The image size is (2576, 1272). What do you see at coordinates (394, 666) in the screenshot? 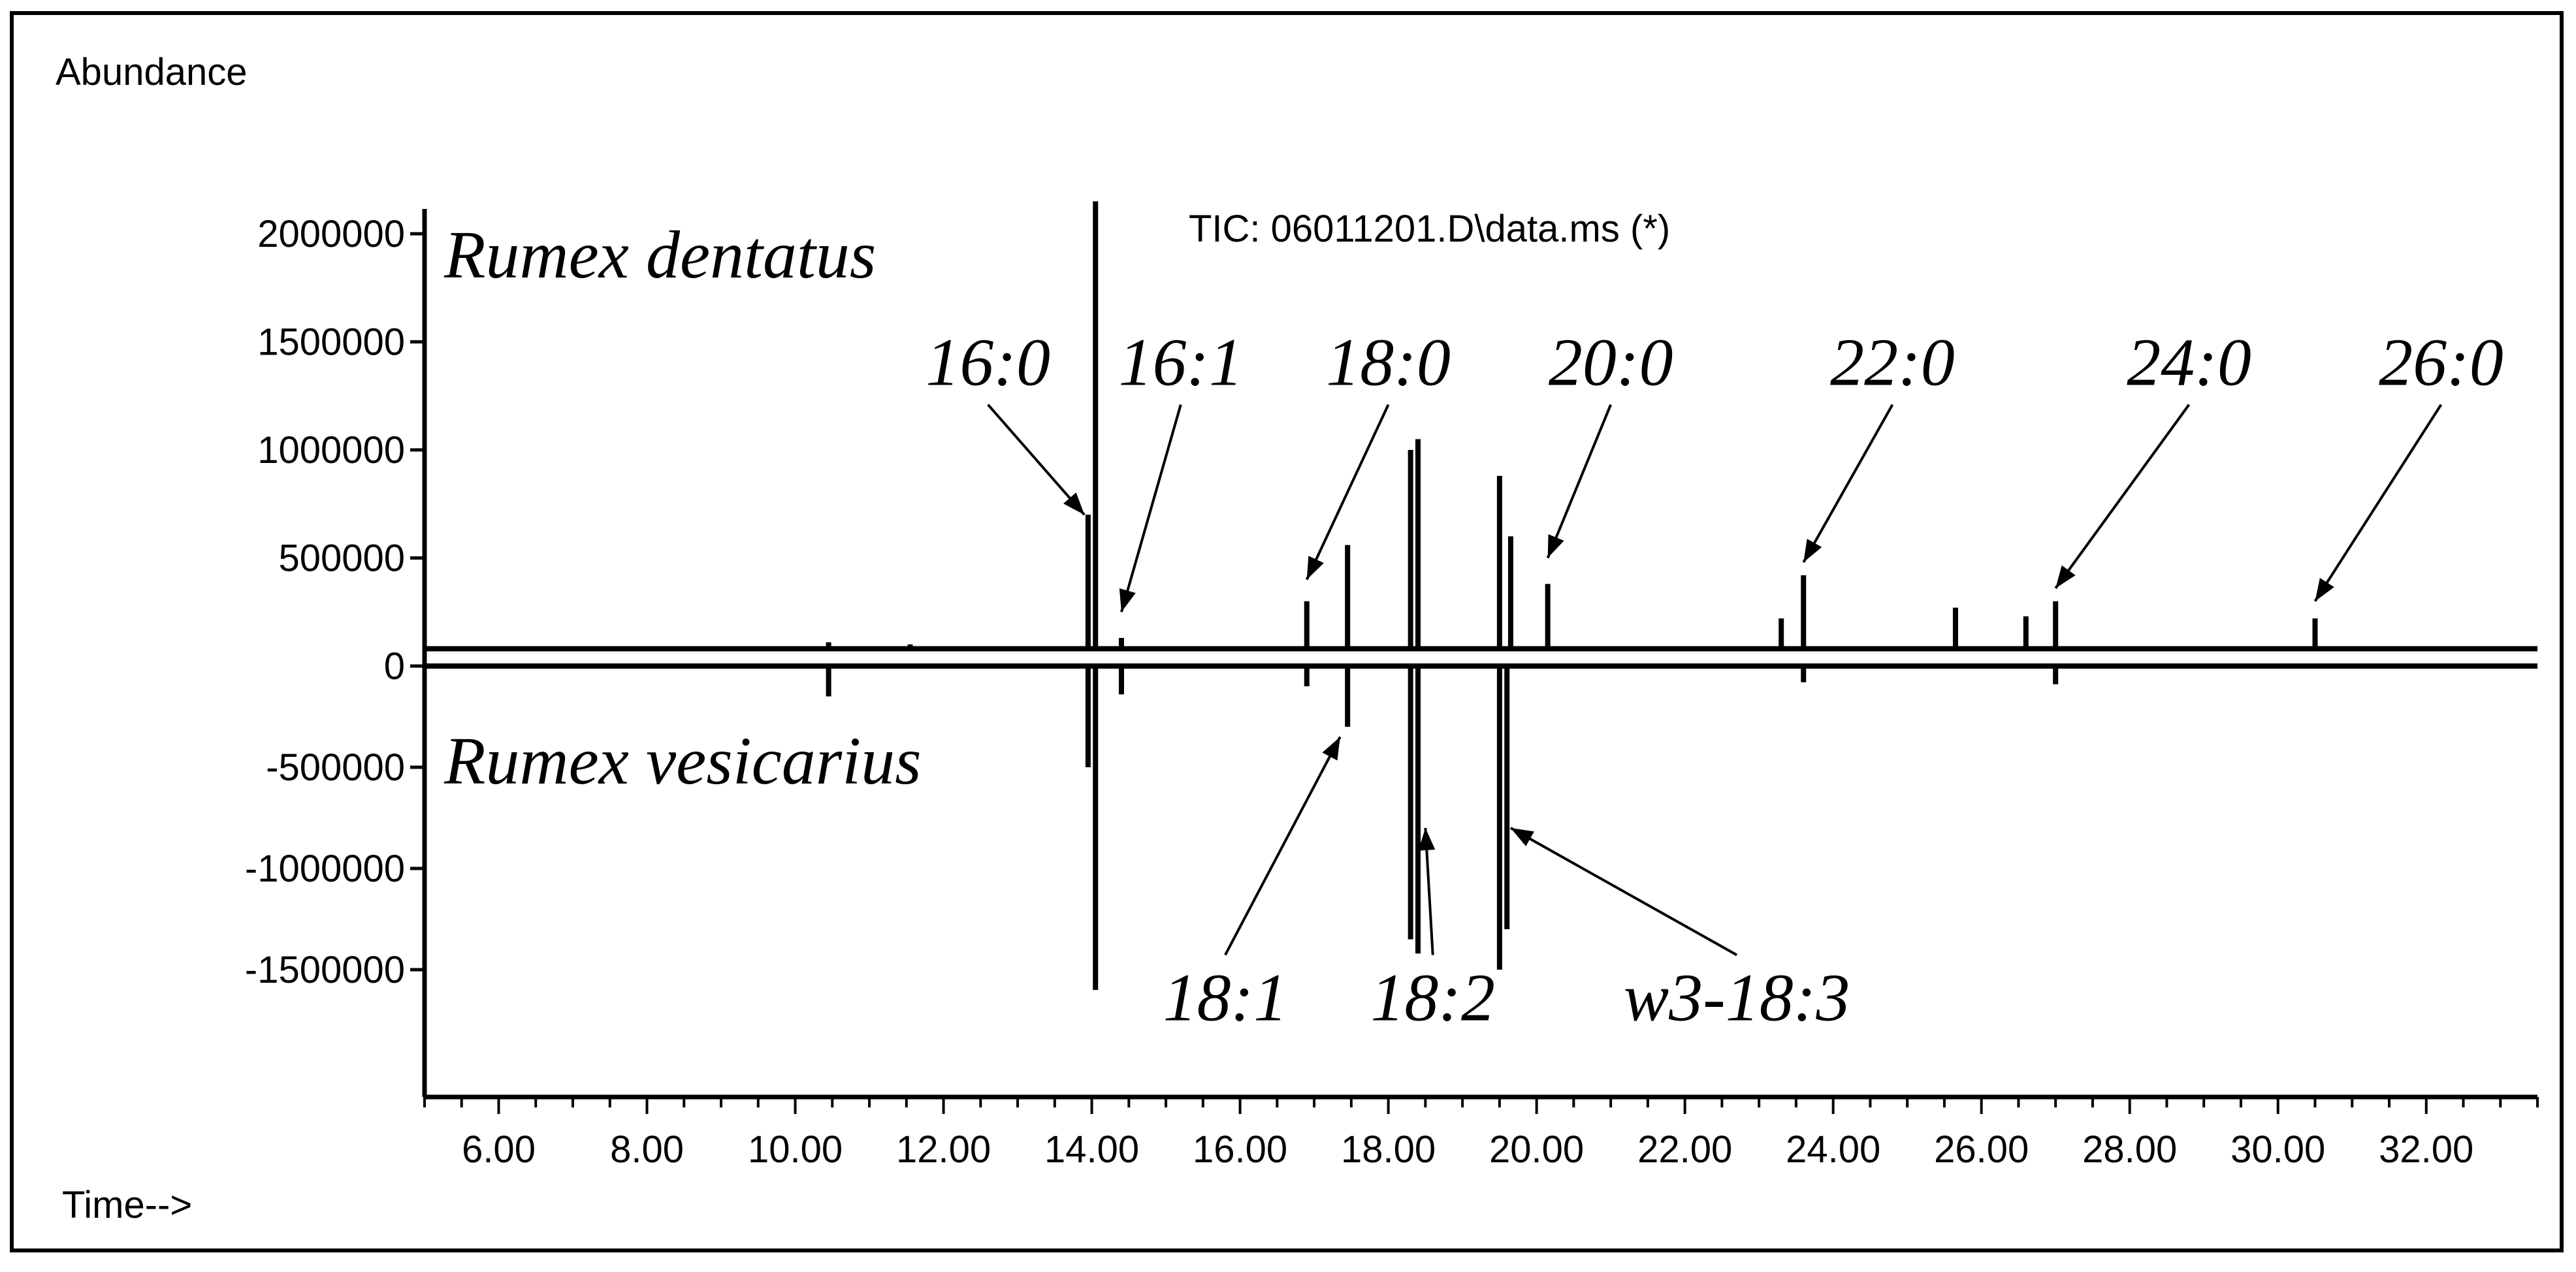
I see `y-tick-label: 0` at bounding box center [394, 666].